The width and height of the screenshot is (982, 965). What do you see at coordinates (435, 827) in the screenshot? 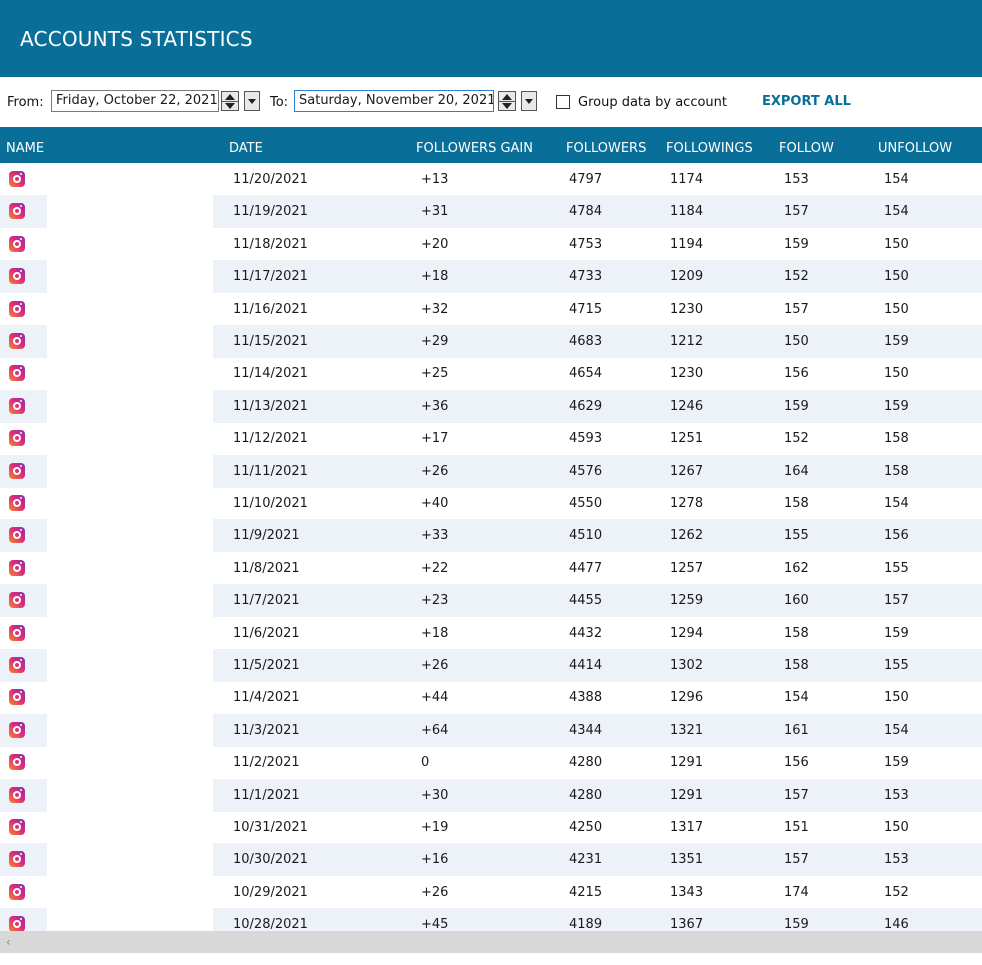
I see `cell-followers-gain: +19` at bounding box center [435, 827].